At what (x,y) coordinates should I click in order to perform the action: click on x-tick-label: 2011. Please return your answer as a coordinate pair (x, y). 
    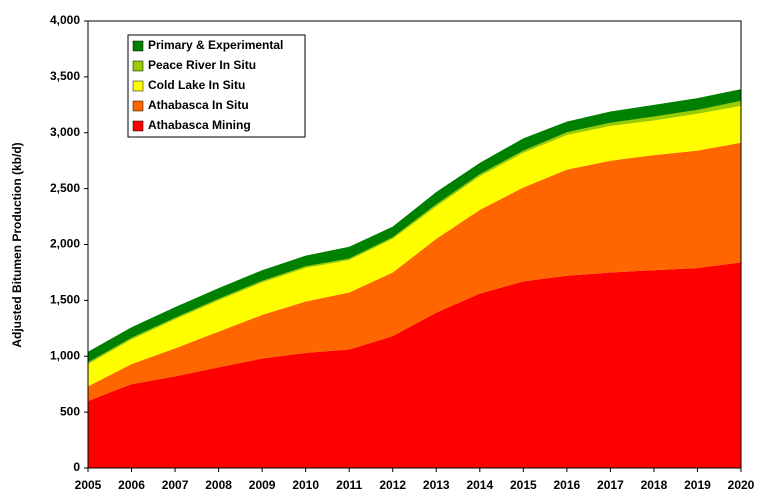
    Looking at the image, I should click on (349, 485).